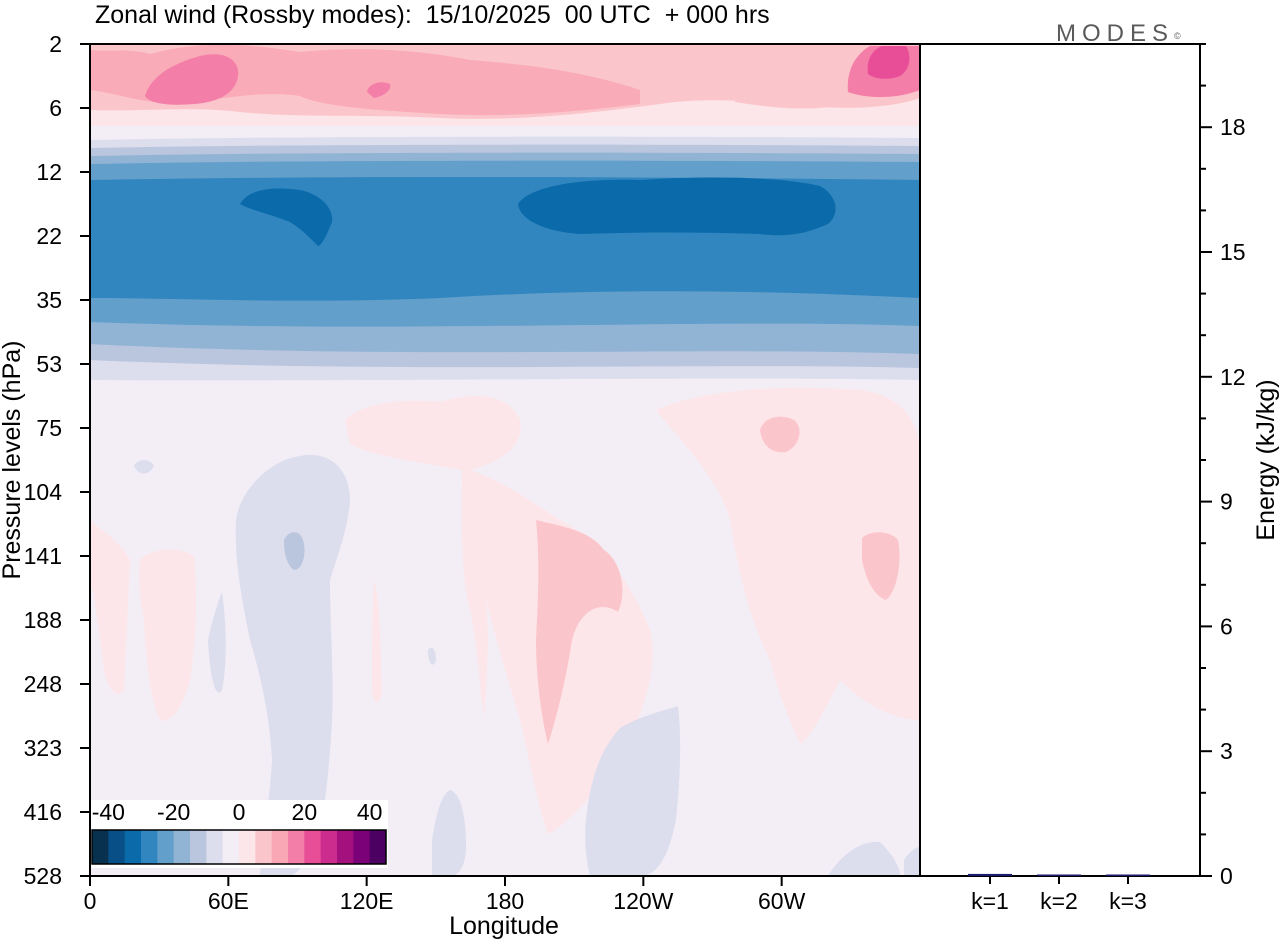 The image size is (1280, 942). What do you see at coordinates (108, 812) in the screenshot?
I see `colorbar-label: -40` at bounding box center [108, 812].